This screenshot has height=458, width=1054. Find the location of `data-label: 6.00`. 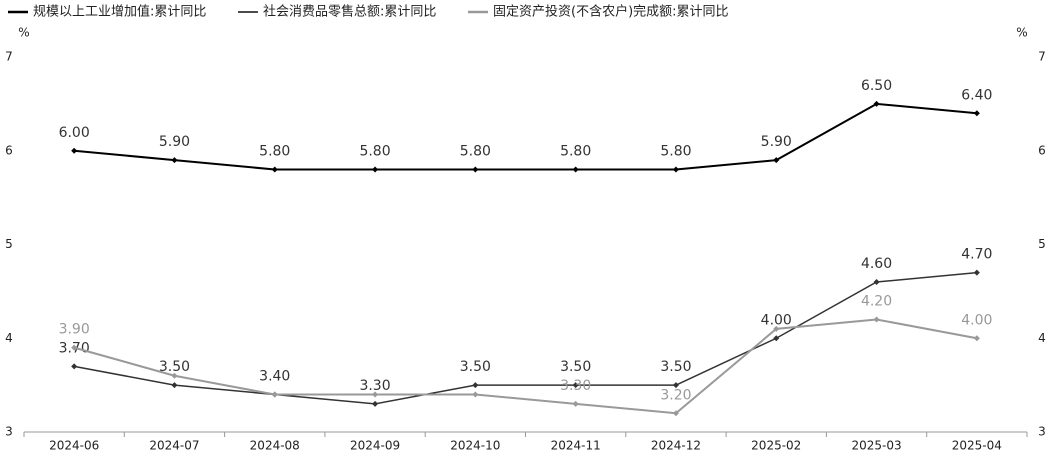

data-label: 6.00 is located at coordinates (74, 133).